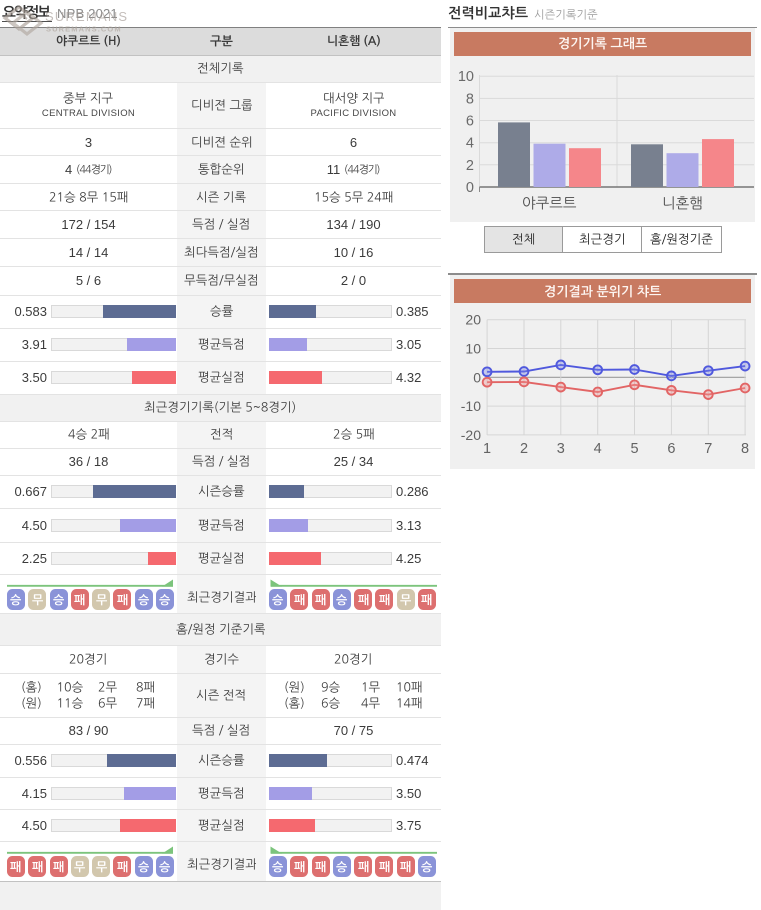  Describe the element at coordinates (471, 406) in the screenshot. I see `svg-text: -10` at that location.